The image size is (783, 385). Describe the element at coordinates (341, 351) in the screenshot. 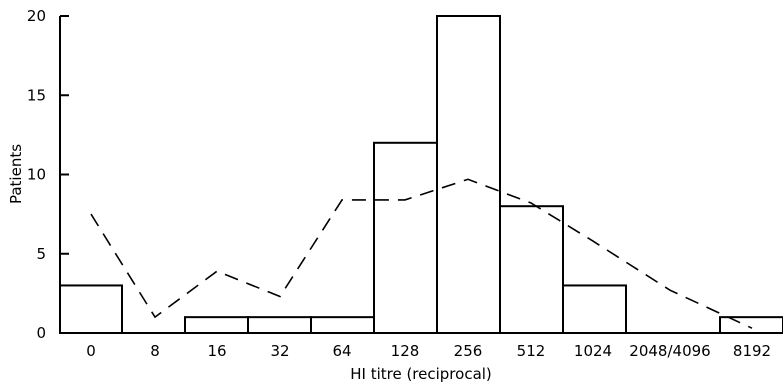

I see `x-tick-label: 64` at that location.